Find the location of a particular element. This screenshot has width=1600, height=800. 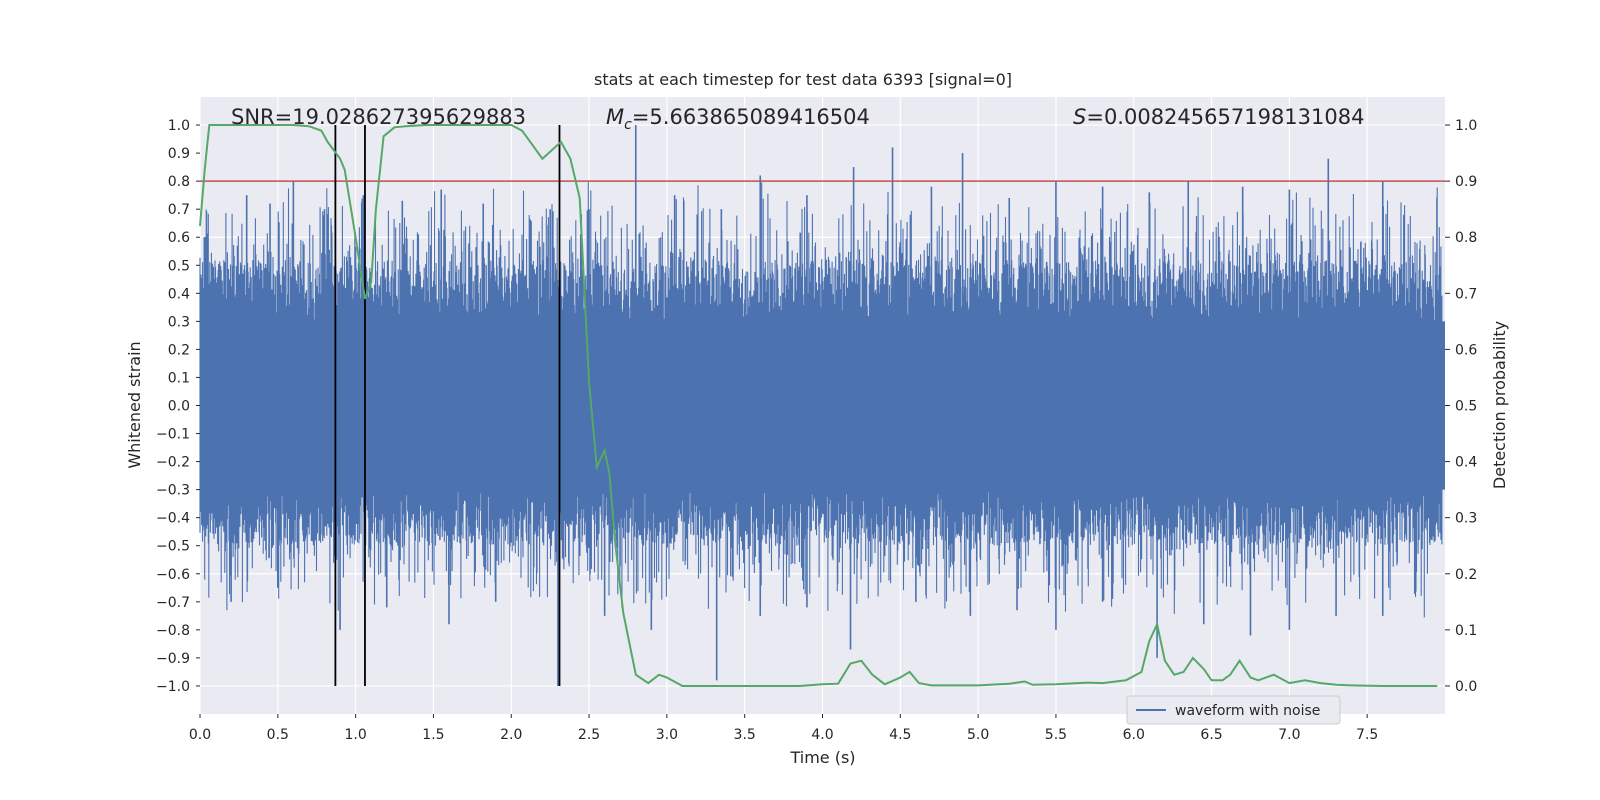

y2-tick-label: 0.1 is located at coordinates (1466, 631).